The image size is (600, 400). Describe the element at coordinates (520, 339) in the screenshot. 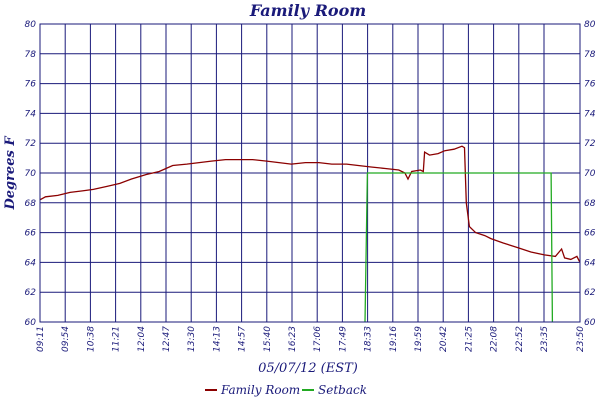

I see `x-tick-label: 22:52` at that location.